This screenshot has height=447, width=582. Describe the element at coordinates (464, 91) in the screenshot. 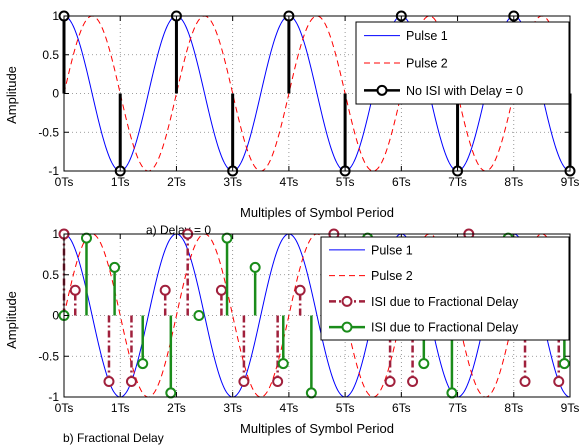

I see `legend-entry: No ISI with Delay = 0` at that location.